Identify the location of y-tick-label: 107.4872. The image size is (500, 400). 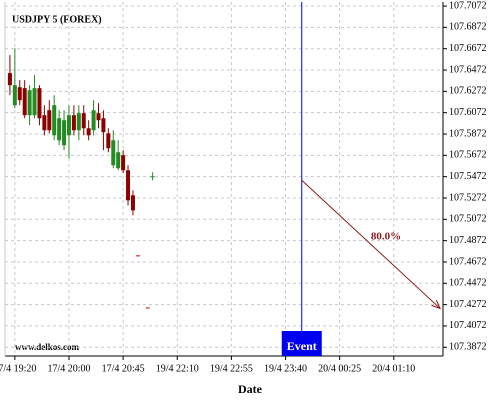
(468, 240).